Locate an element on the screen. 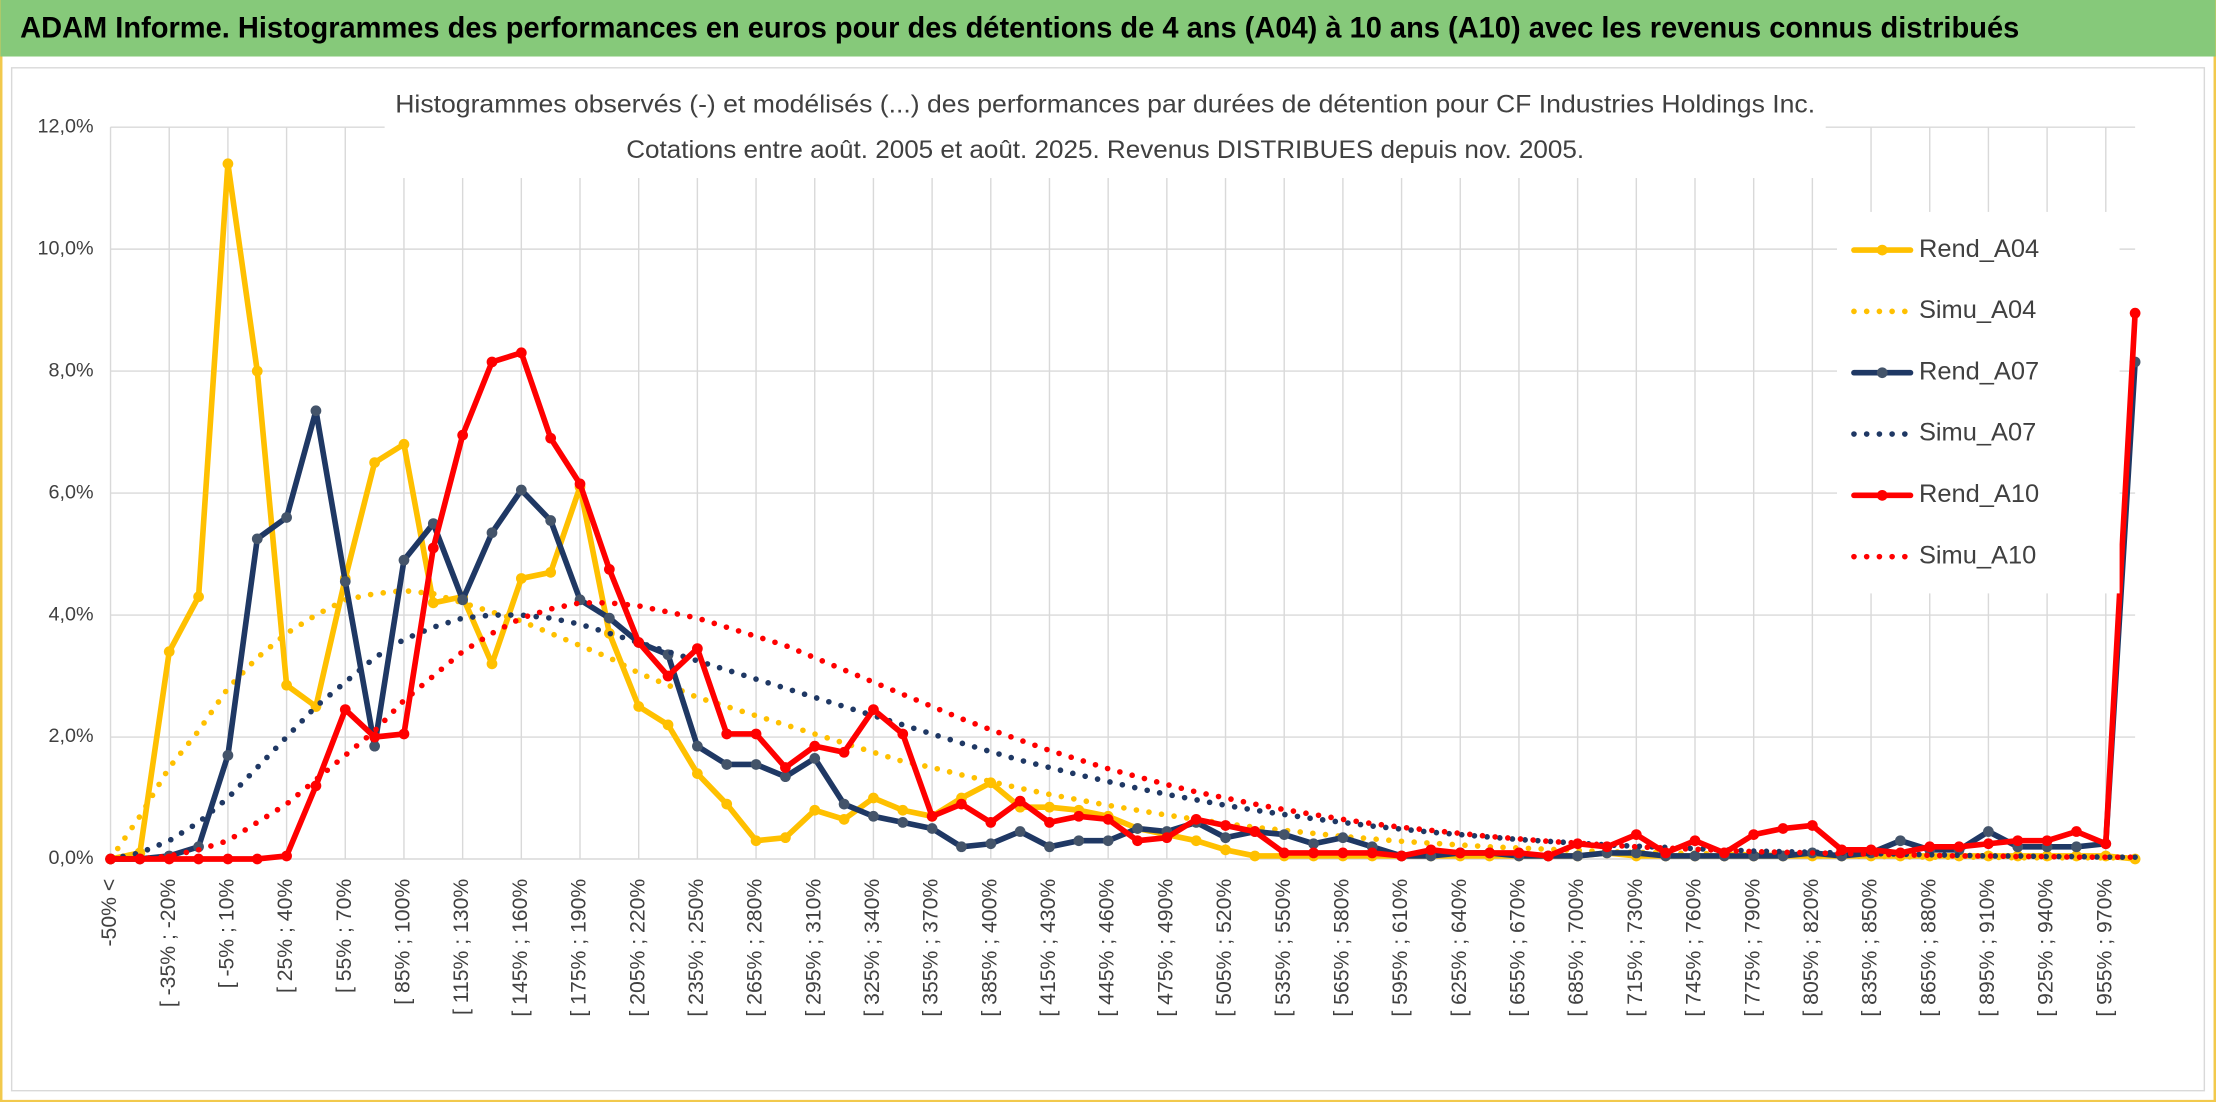  x-tick-label: [ 265% ; 280% is located at coordinates (755, 948).